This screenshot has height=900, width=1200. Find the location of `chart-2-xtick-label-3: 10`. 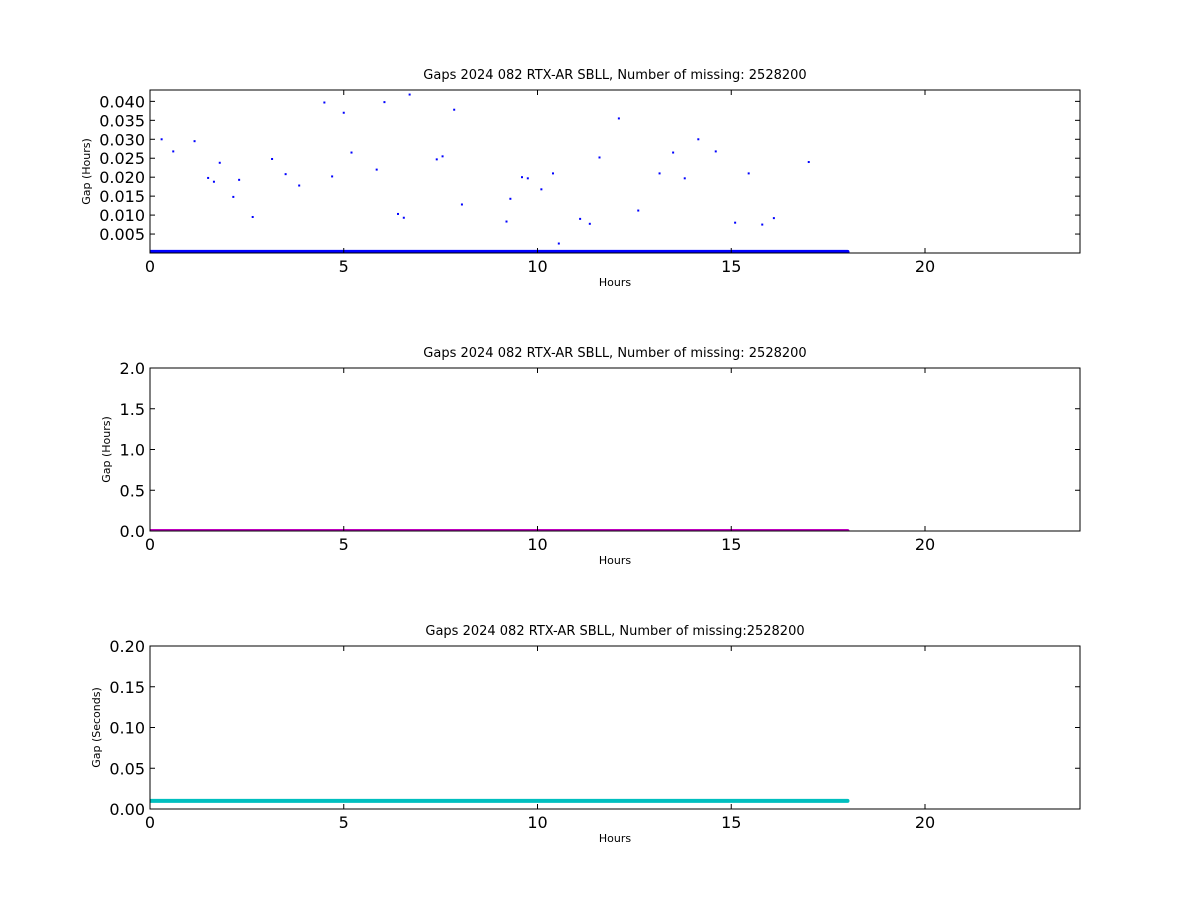

chart-2-xtick-label-3: 10 is located at coordinates (537, 544).